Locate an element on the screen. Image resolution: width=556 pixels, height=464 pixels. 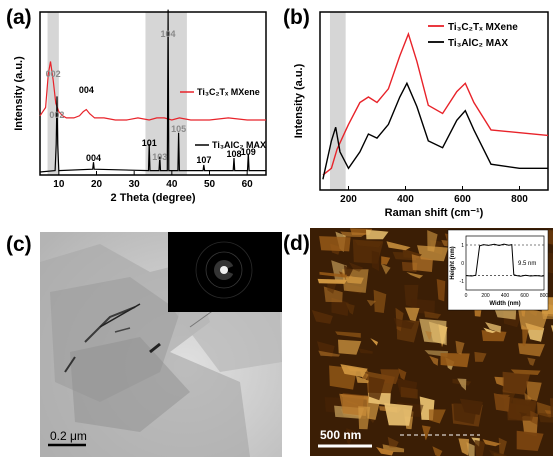
panel-a-label: (a) is located at coordinates (19, 17).